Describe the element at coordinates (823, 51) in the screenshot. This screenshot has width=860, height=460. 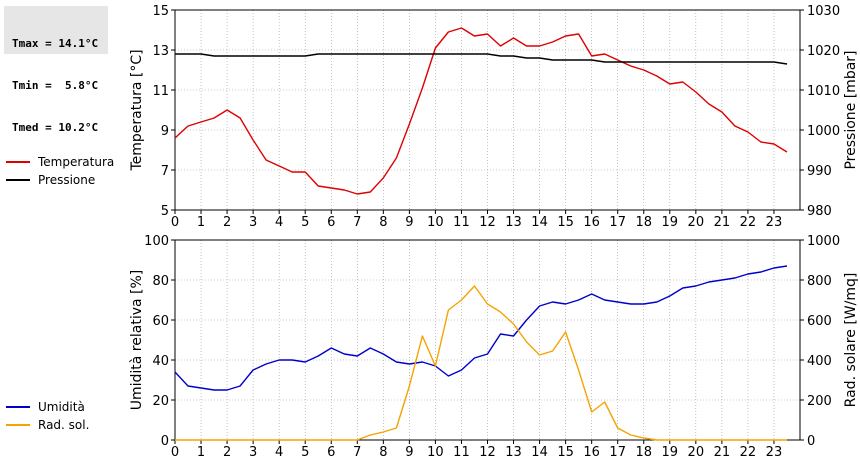
I see `y2-tick-label: 1020` at that location.